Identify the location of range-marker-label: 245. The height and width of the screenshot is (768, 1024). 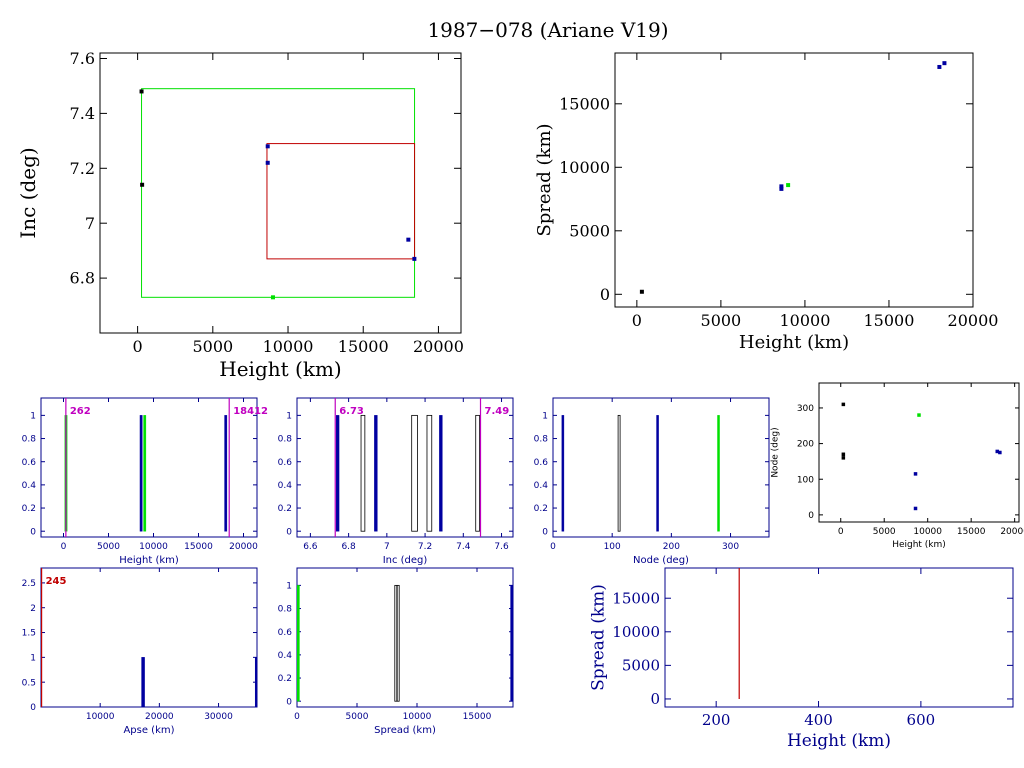
(56, 581).